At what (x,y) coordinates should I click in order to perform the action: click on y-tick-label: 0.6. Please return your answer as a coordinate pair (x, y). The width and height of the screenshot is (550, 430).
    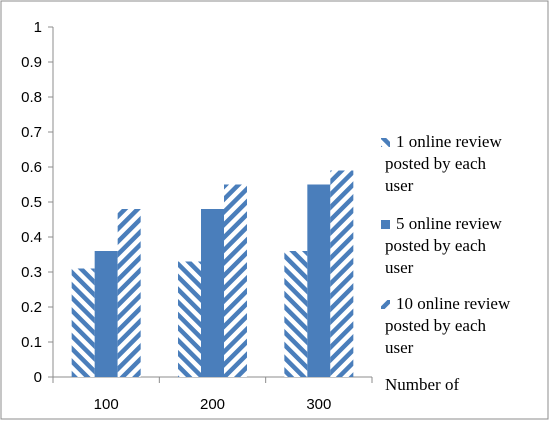
    Looking at the image, I should click on (31, 167).